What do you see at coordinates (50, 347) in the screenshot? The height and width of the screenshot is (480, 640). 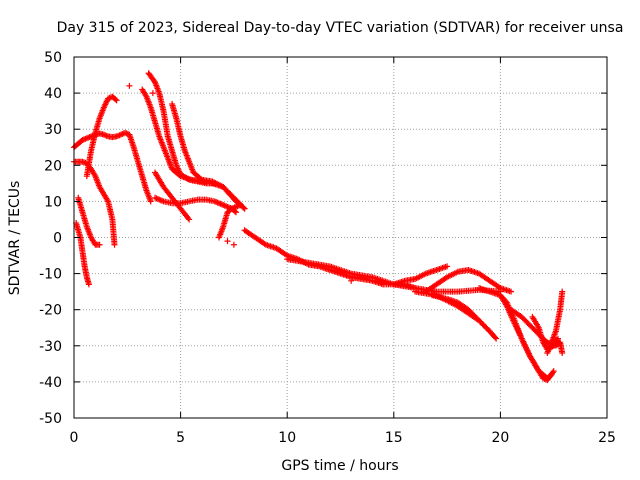 I see `y-tick-label: -30` at bounding box center [50, 347].